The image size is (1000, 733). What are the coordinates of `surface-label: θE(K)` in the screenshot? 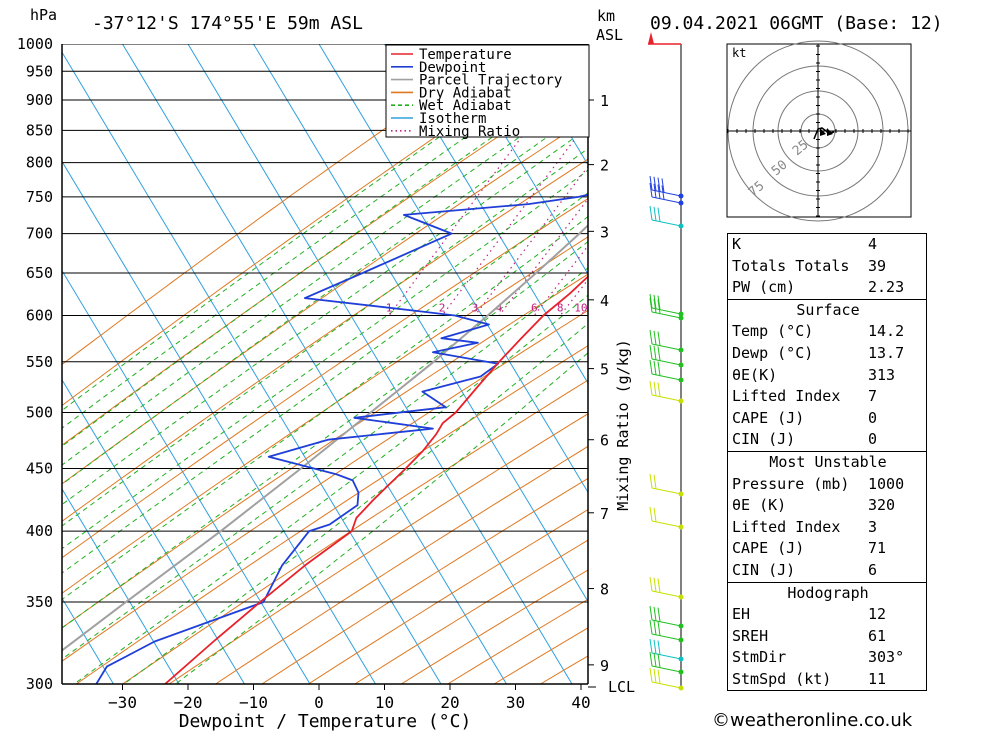 It's located at (755, 374).